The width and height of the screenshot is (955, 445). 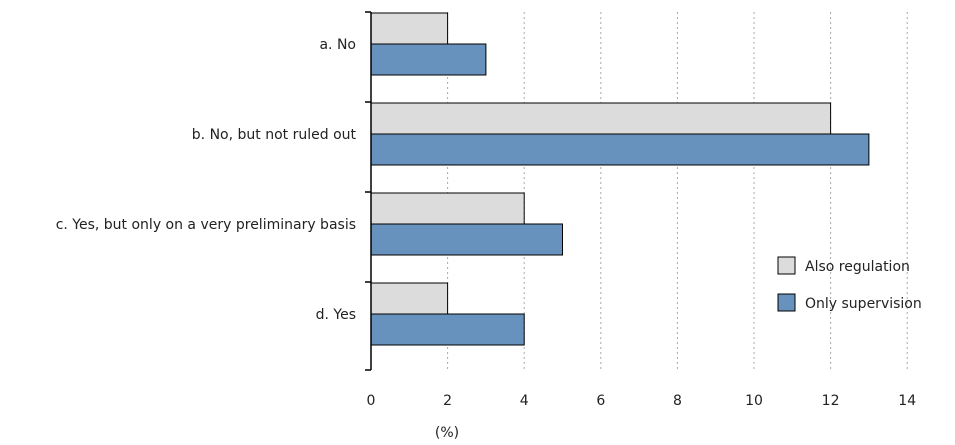 I want to click on x-tick-label-4: 8, so click(x=677, y=401).